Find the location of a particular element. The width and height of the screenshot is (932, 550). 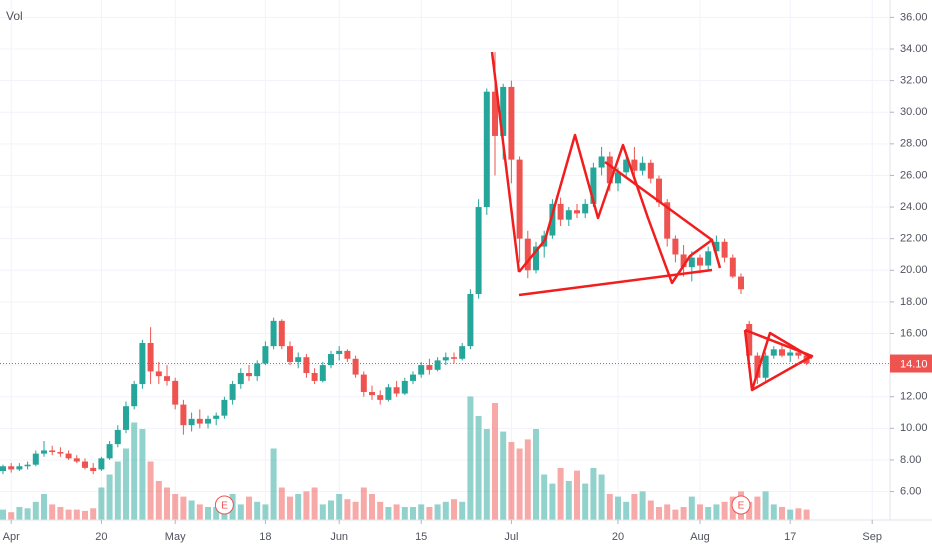

y-tick-label: 30.00 is located at coordinates (914, 112).